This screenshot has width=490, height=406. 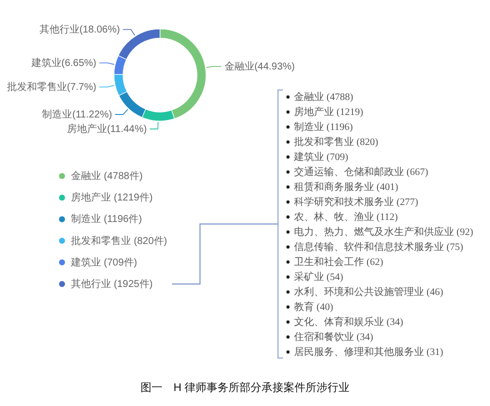 What do you see at coordinates (346, 186) in the screenshot?
I see `text: 租赁和商务服务业 (401)` at bounding box center [346, 186].